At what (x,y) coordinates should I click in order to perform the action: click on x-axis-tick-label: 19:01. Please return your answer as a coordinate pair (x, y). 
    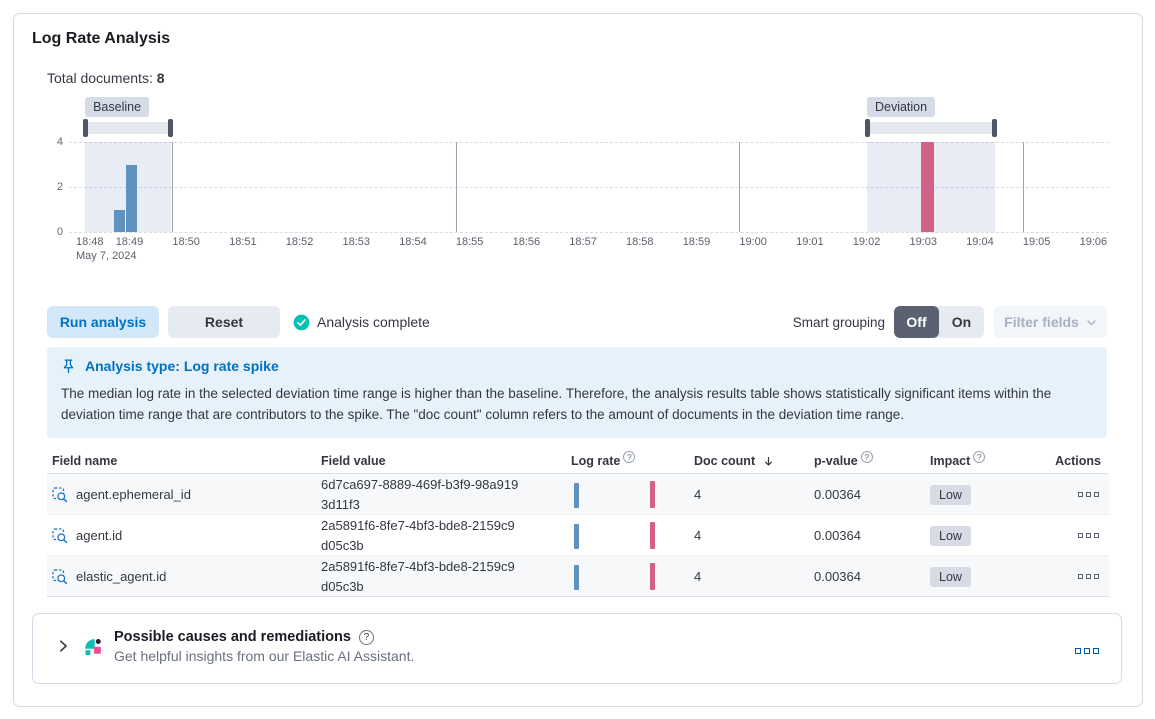
    Looking at the image, I should click on (810, 242).